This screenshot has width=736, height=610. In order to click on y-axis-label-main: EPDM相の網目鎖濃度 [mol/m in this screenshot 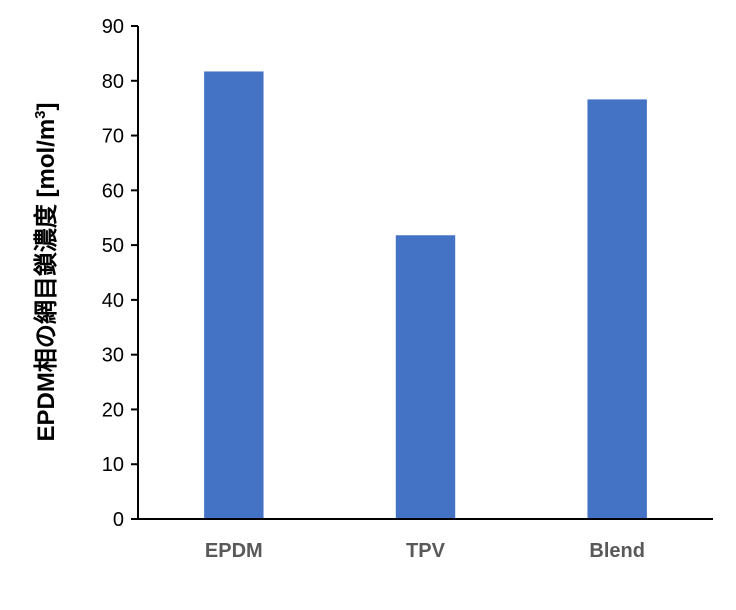, I will do `click(46, 280)`.